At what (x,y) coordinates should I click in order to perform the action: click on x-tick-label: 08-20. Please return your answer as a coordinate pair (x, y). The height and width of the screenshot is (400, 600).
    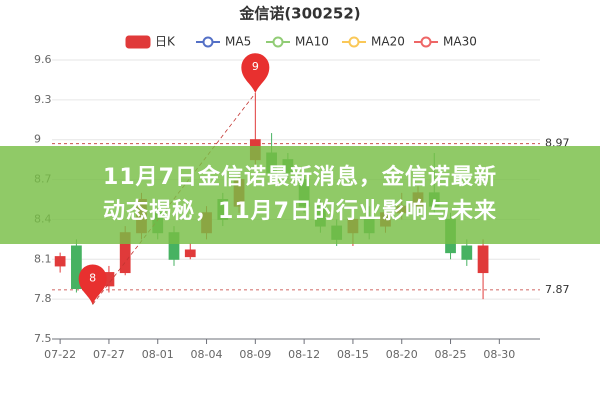
    Looking at the image, I should click on (402, 354).